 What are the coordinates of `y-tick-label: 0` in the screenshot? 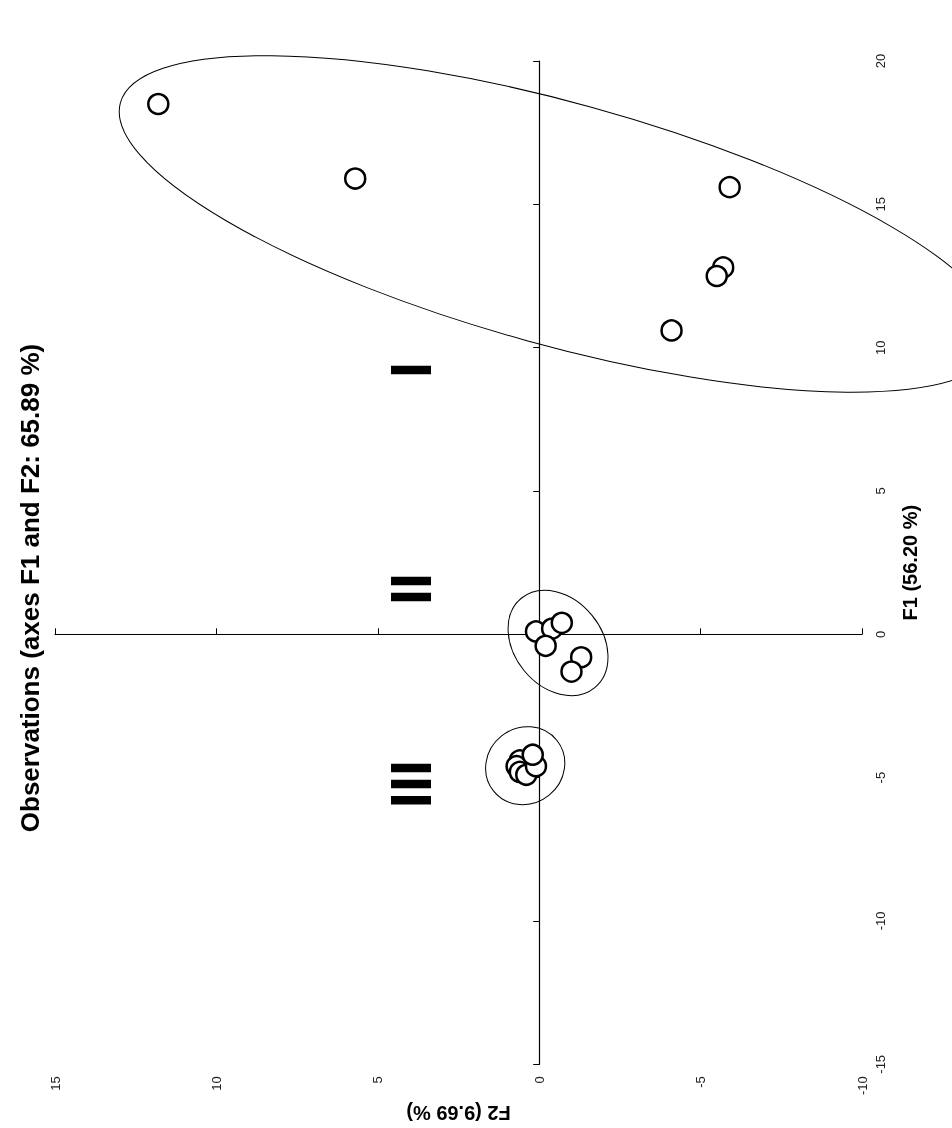 It's located at (880, 634).